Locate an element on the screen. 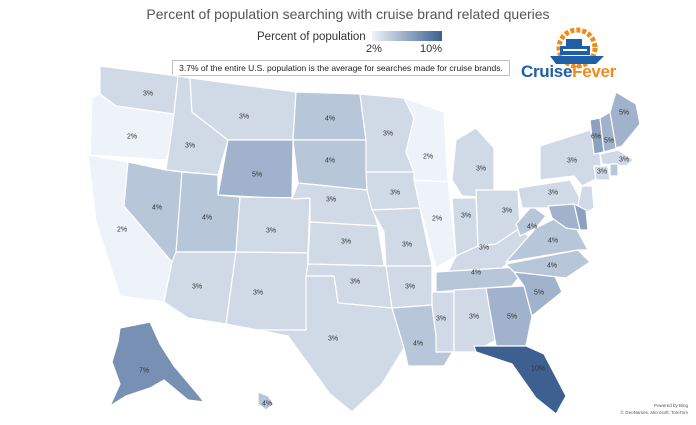  state-connecticut is located at coordinates (602, 173).